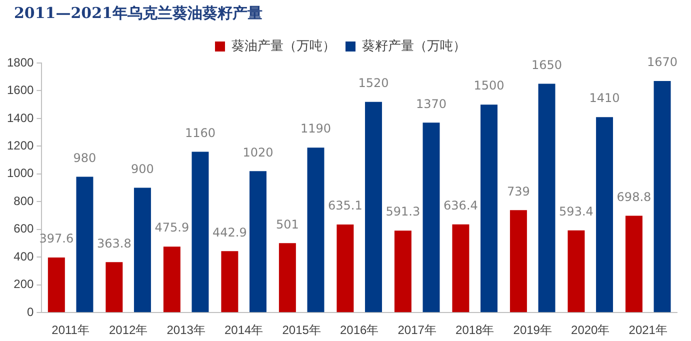  Describe the element at coordinates (56, 239) in the screenshot. I see `data-label: 397.6` at that location.